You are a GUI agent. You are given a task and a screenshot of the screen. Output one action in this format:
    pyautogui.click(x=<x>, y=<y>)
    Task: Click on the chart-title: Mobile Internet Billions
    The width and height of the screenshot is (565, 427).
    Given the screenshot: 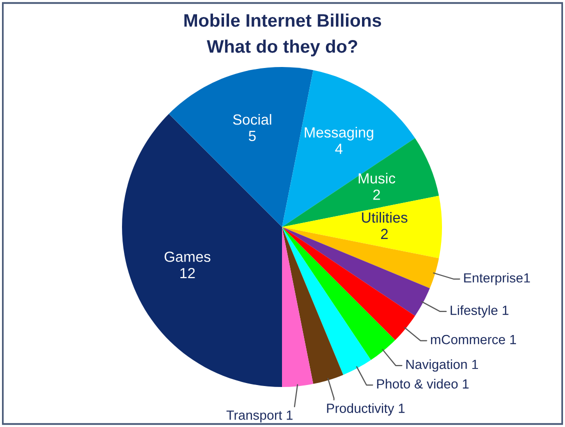 What is the action you would take?
    pyautogui.click(x=283, y=20)
    